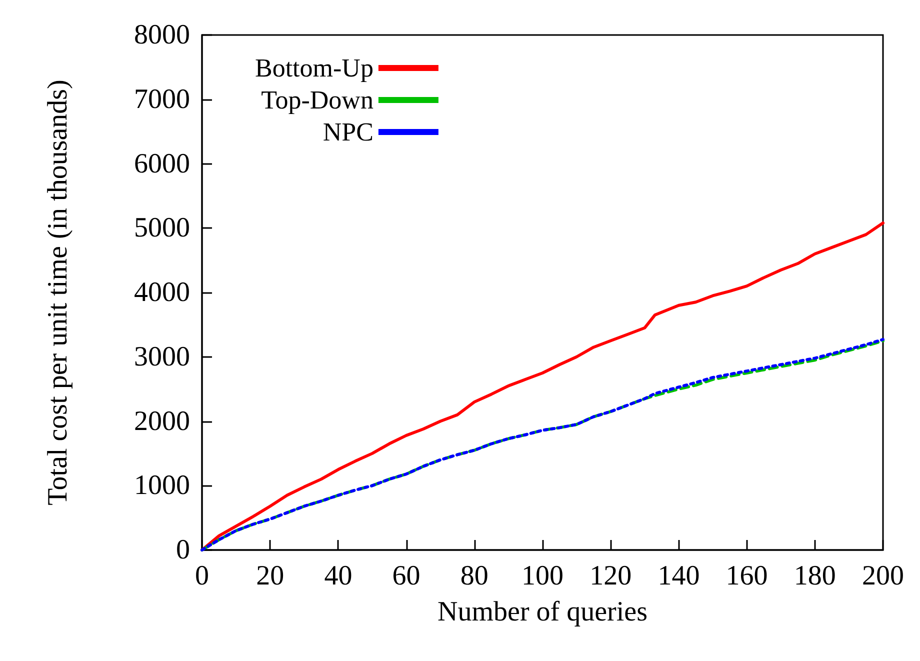 Image resolution: width=920 pixels, height=661 pixels. I want to click on x-tick-label: 180, so click(815, 576).